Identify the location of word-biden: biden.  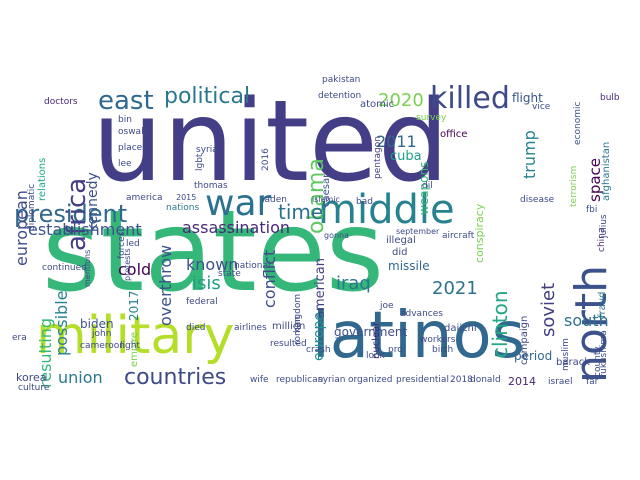
(97, 324).